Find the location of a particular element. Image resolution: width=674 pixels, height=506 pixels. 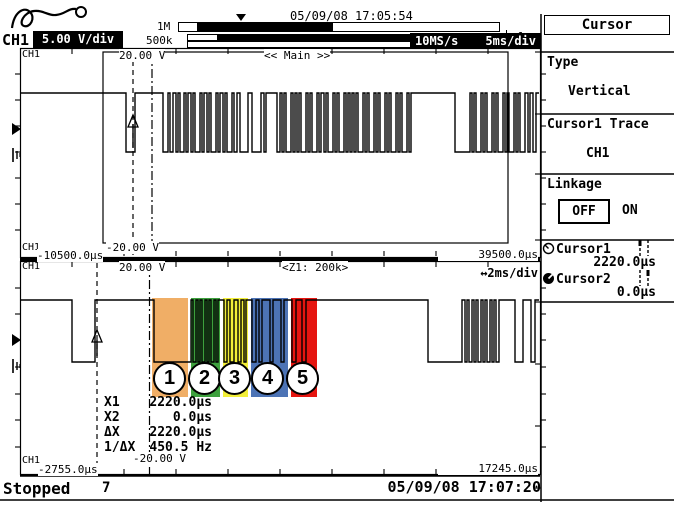

zoom-trigger-arrow-icon is located at coordinates (97, 342).